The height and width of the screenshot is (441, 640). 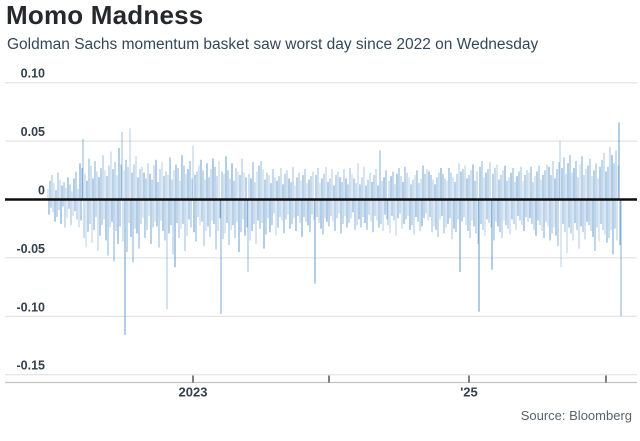 I want to click on y-axis-label: 0.10, so click(x=33, y=74).